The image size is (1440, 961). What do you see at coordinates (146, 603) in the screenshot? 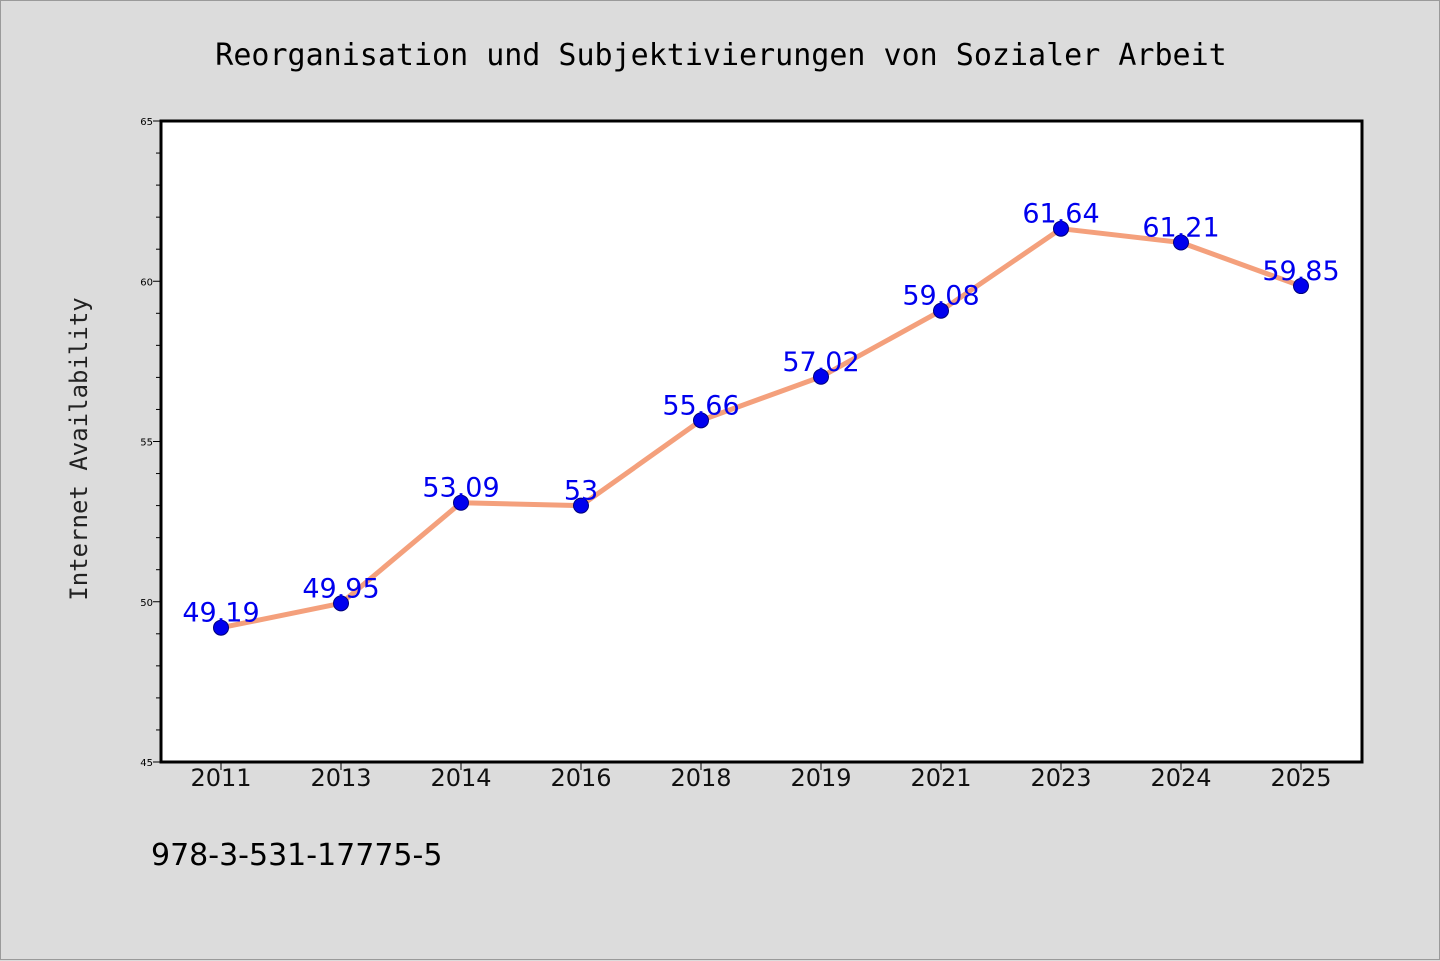
I see `y-tick-label: 50` at bounding box center [146, 603].